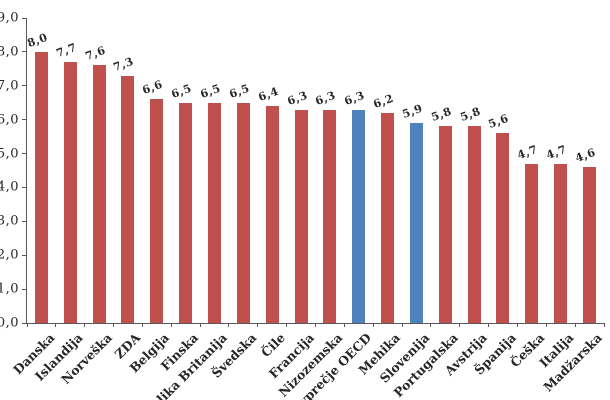  I want to click on bar-slot: 8,0 Danska, so click(33, 198).